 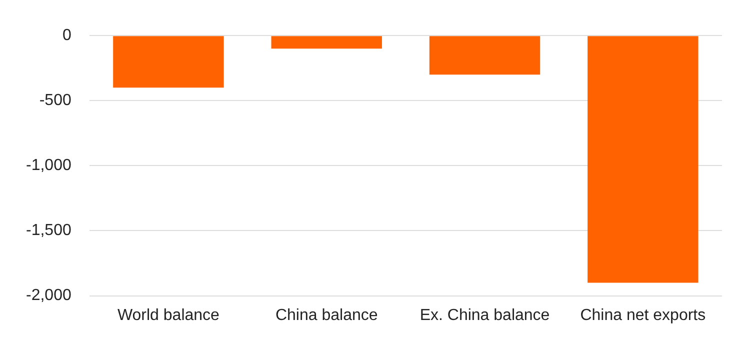 I want to click on x-tick-label: China net exports, so click(x=643, y=315).